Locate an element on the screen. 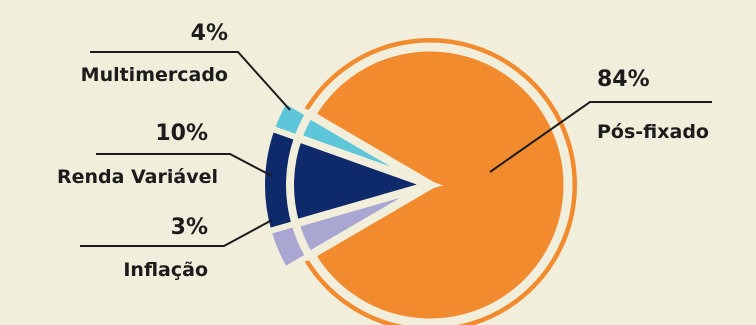 The height and width of the screenshot is (325, 756). slice-label-inflacao: Inflação is located at coordinates (165, 270).